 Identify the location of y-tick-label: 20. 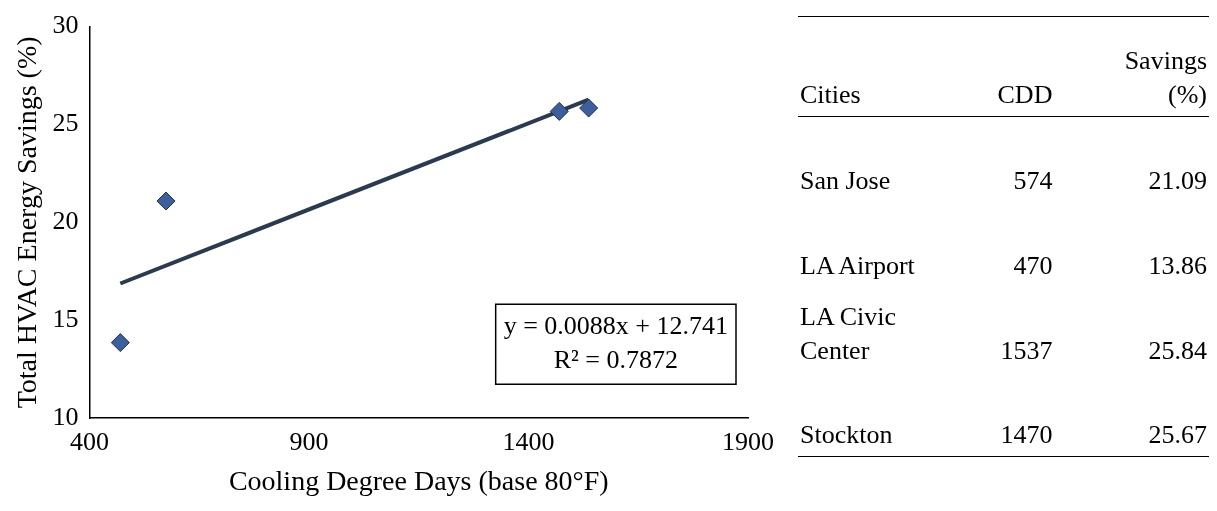
(65, 221).